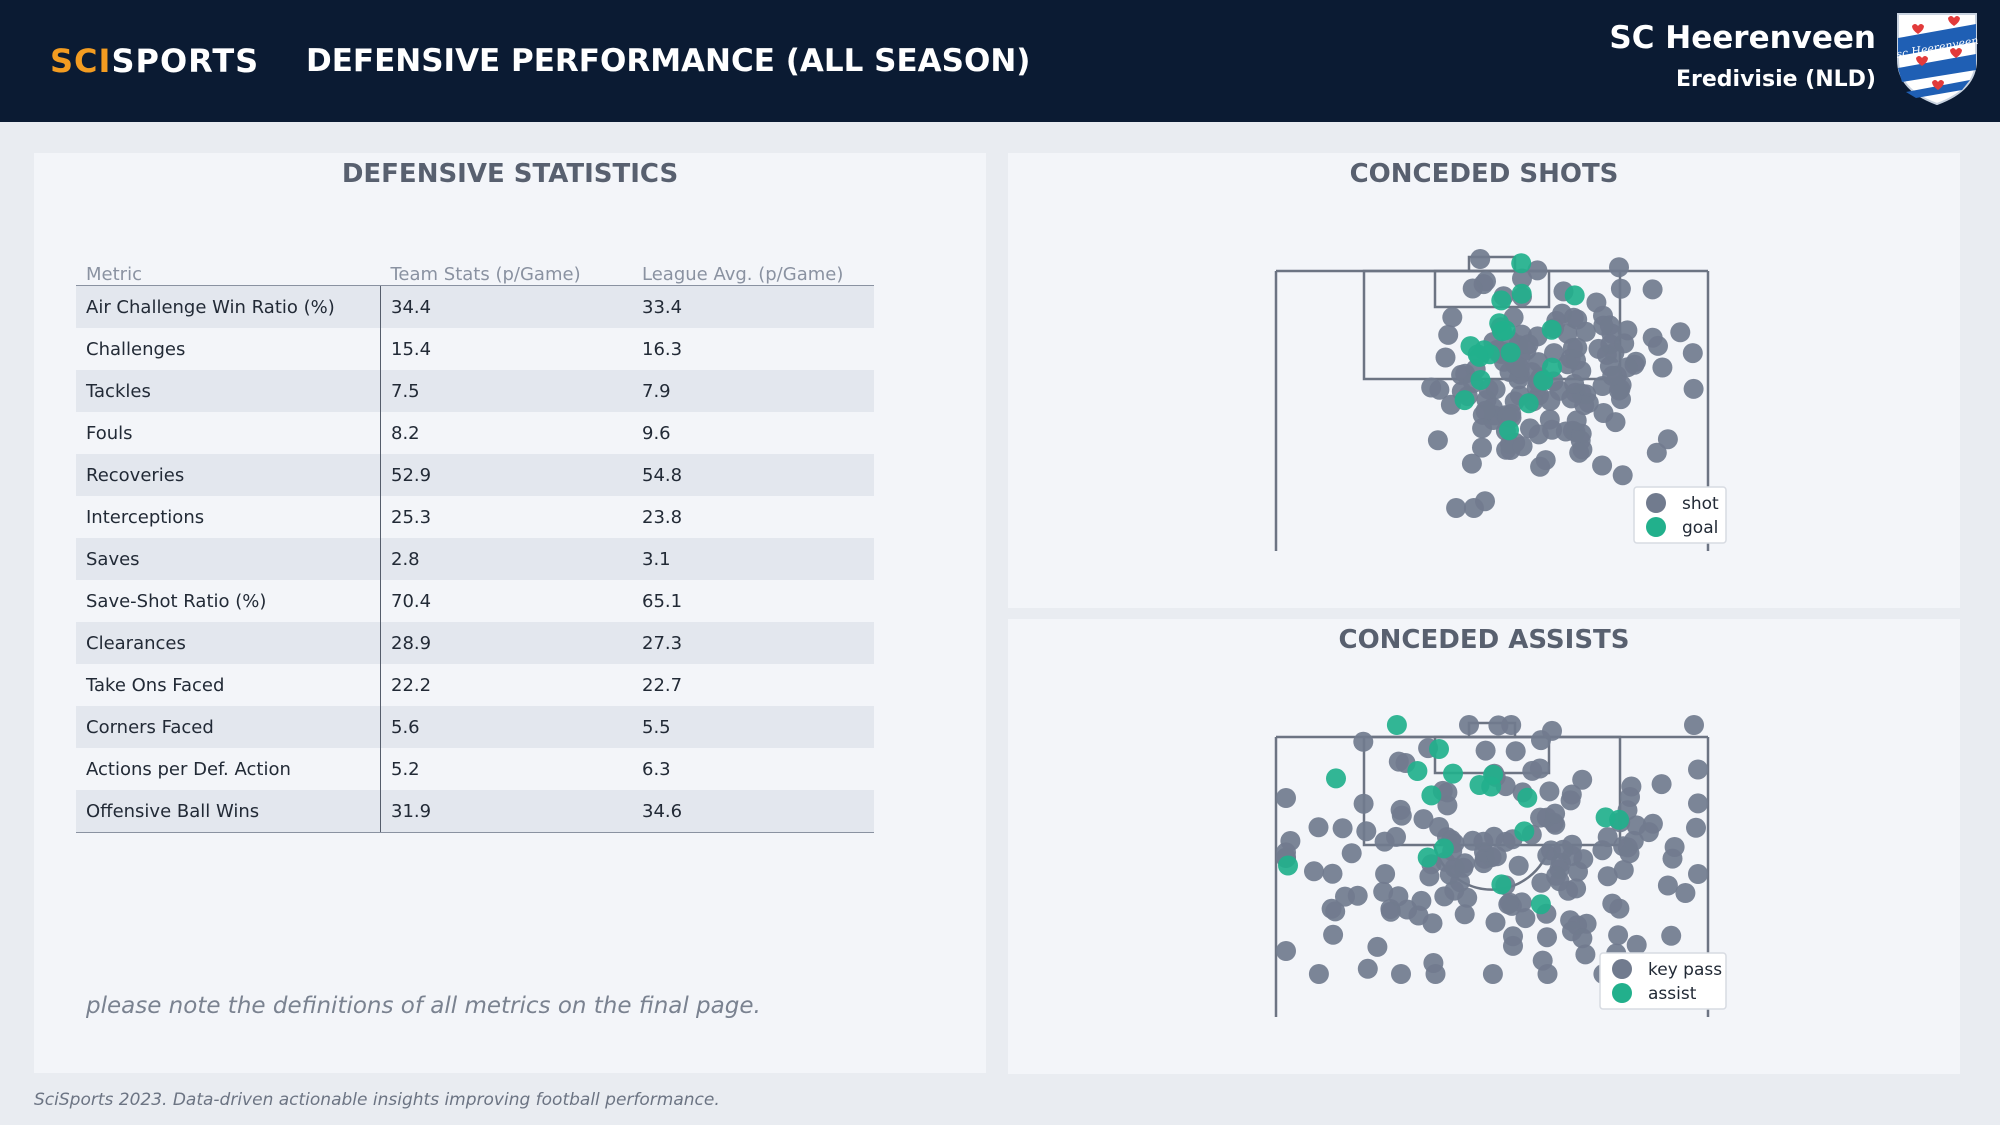  I want to click on table-row: Tackles 7.5 7.9, so click(475, 391).